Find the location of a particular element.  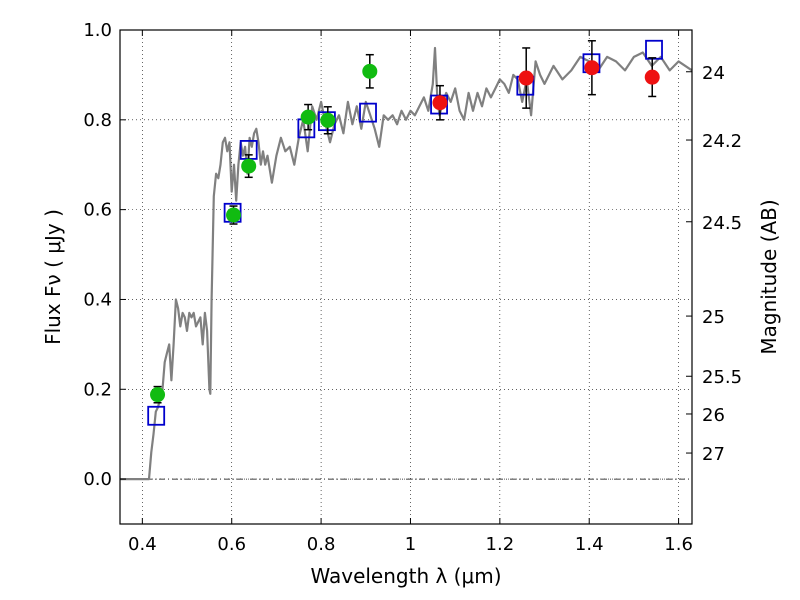

right-tick-label: 24.2 is located at coordinates (722, 141).